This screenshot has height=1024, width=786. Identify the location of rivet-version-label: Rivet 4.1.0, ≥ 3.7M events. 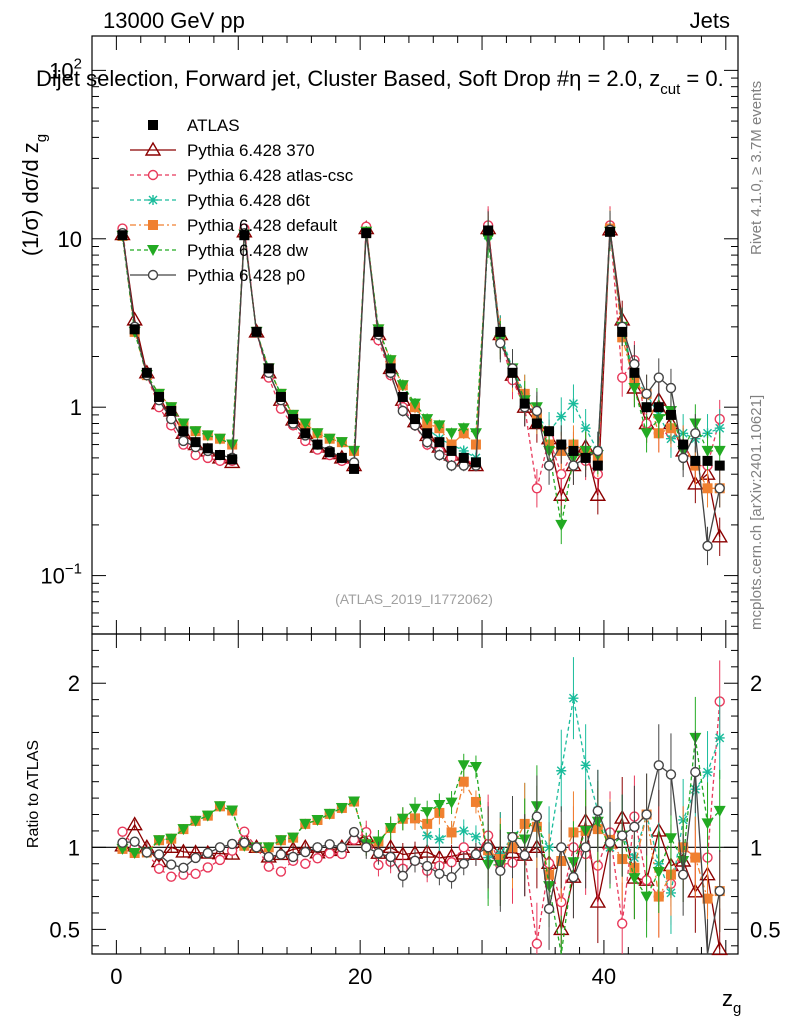
(756, 168).